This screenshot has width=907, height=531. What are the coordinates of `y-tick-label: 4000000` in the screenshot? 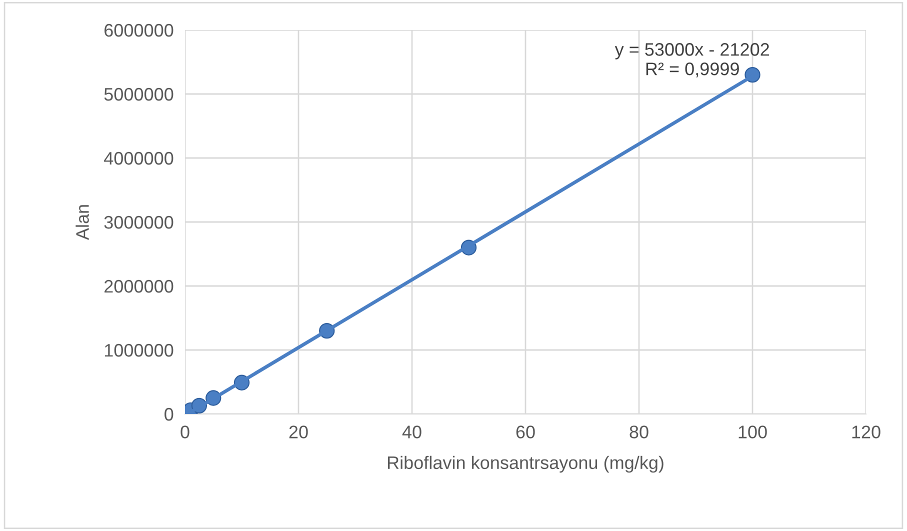 It's located at (139, 158).